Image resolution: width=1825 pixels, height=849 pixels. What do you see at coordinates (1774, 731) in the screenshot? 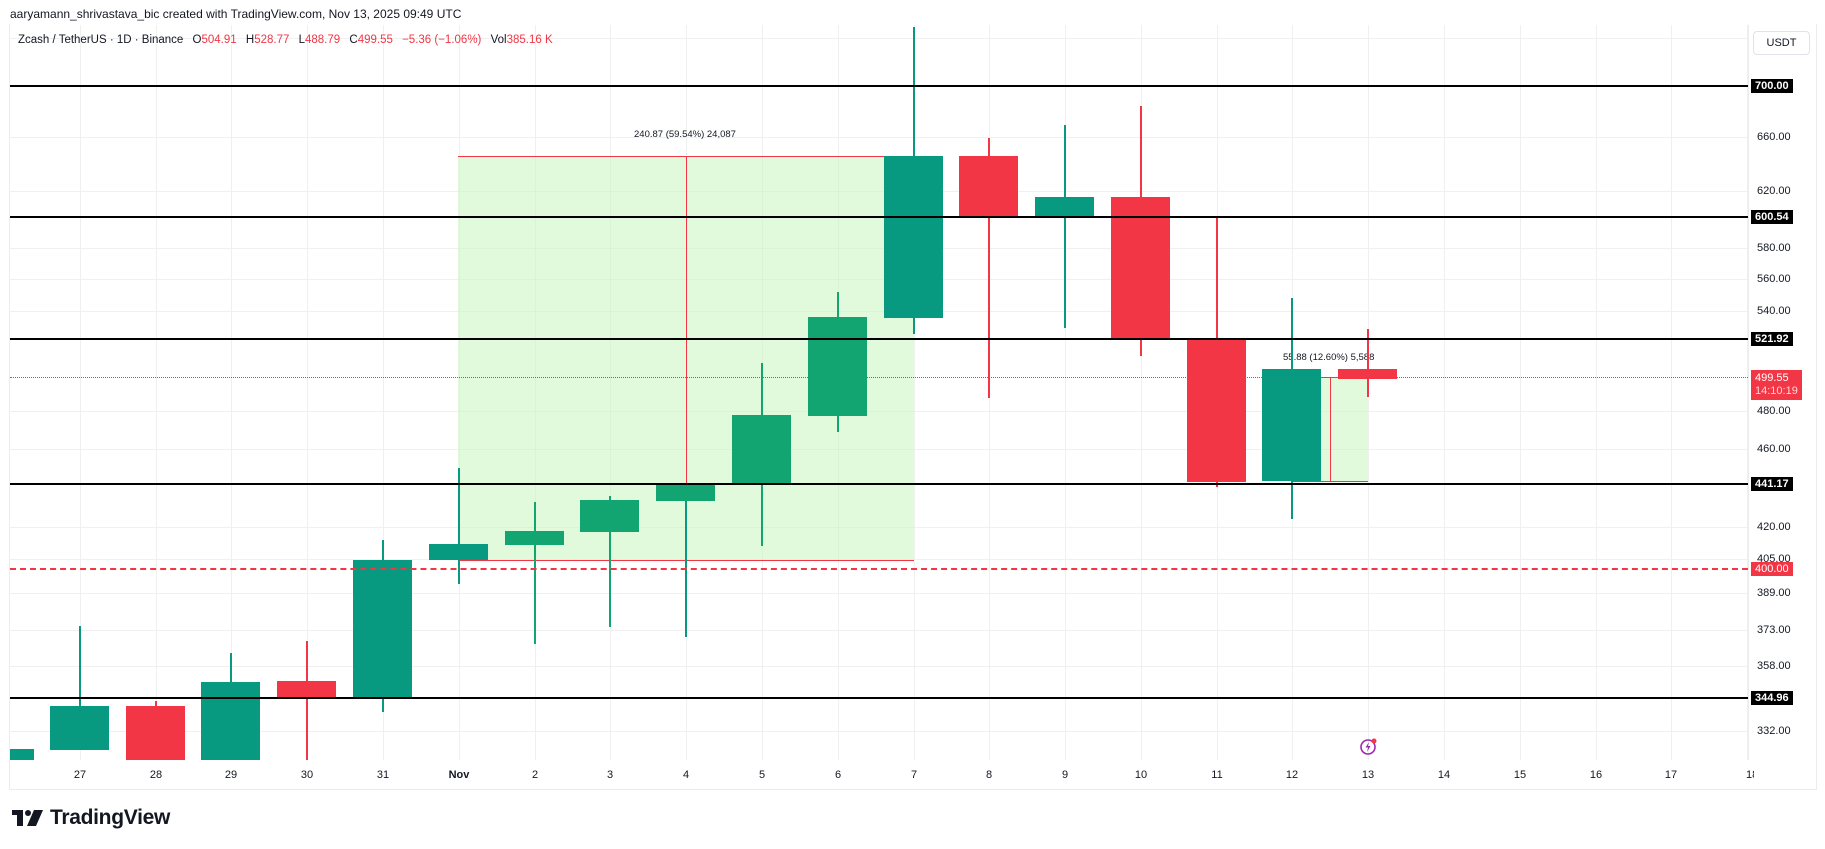
I see `price-tick: 332.00` at bounding box center [1774, 731].